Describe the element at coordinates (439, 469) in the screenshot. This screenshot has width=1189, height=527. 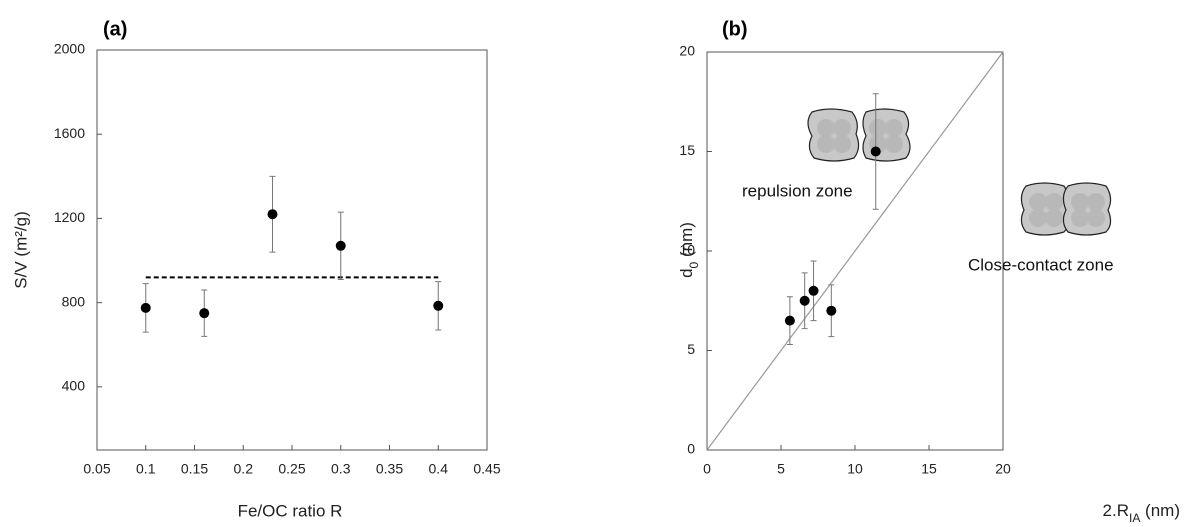
I see `x-tick-label: 0.4` at that location.